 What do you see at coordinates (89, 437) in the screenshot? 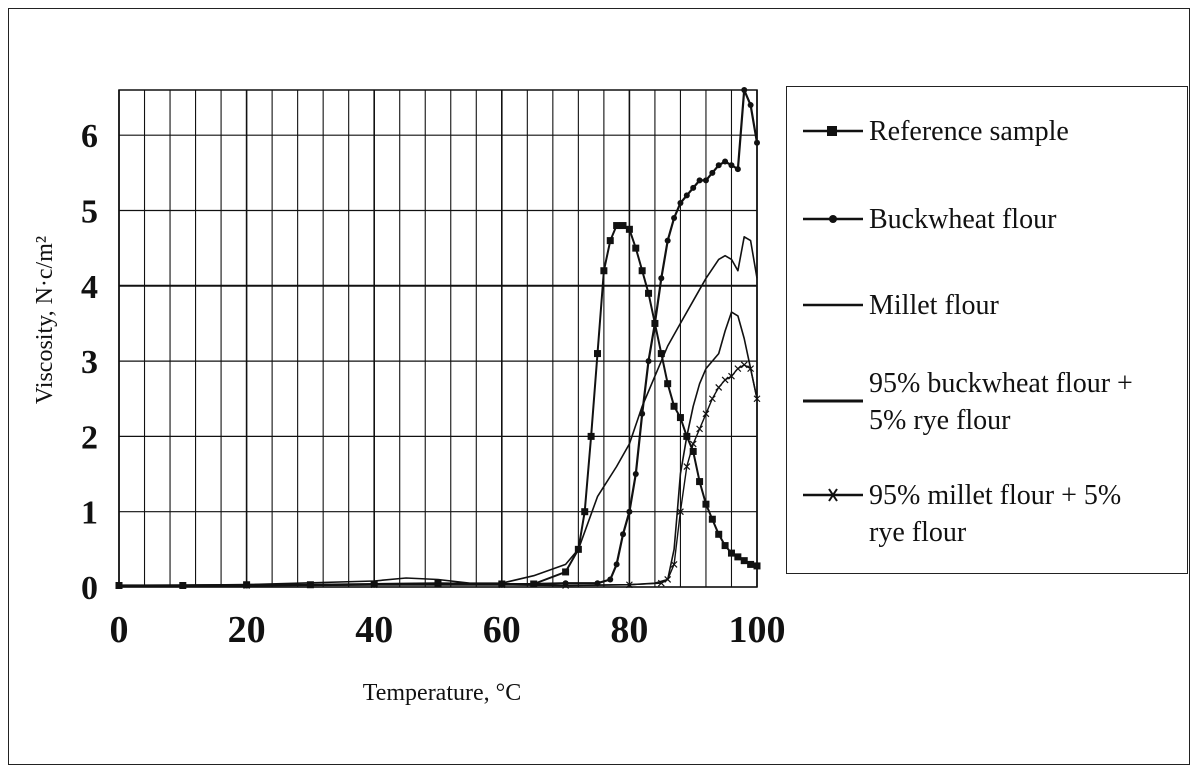
I see `y-tick-label: 2` at bounding box center [89, 437].